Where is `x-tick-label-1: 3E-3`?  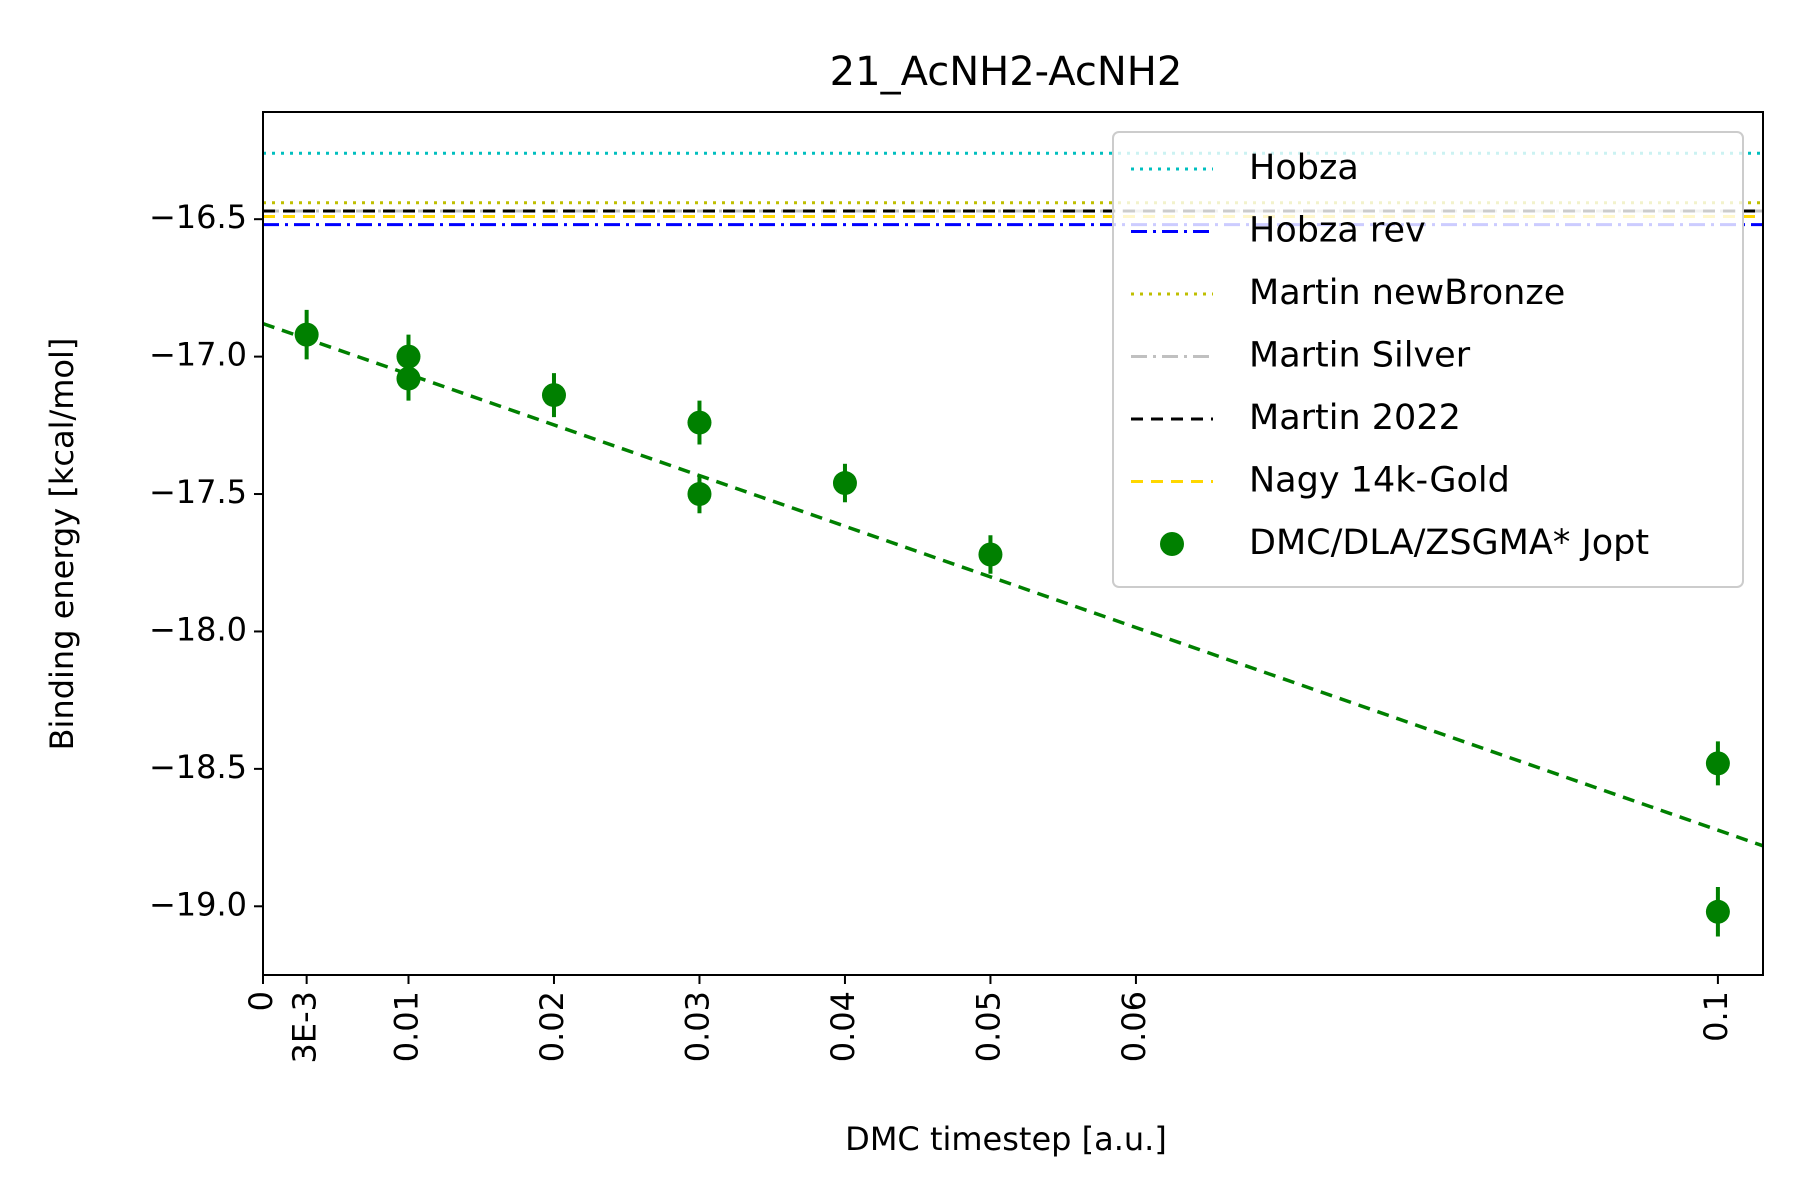 x-tick-label-1: 3E-3 is located at coordinates (305, 1027).